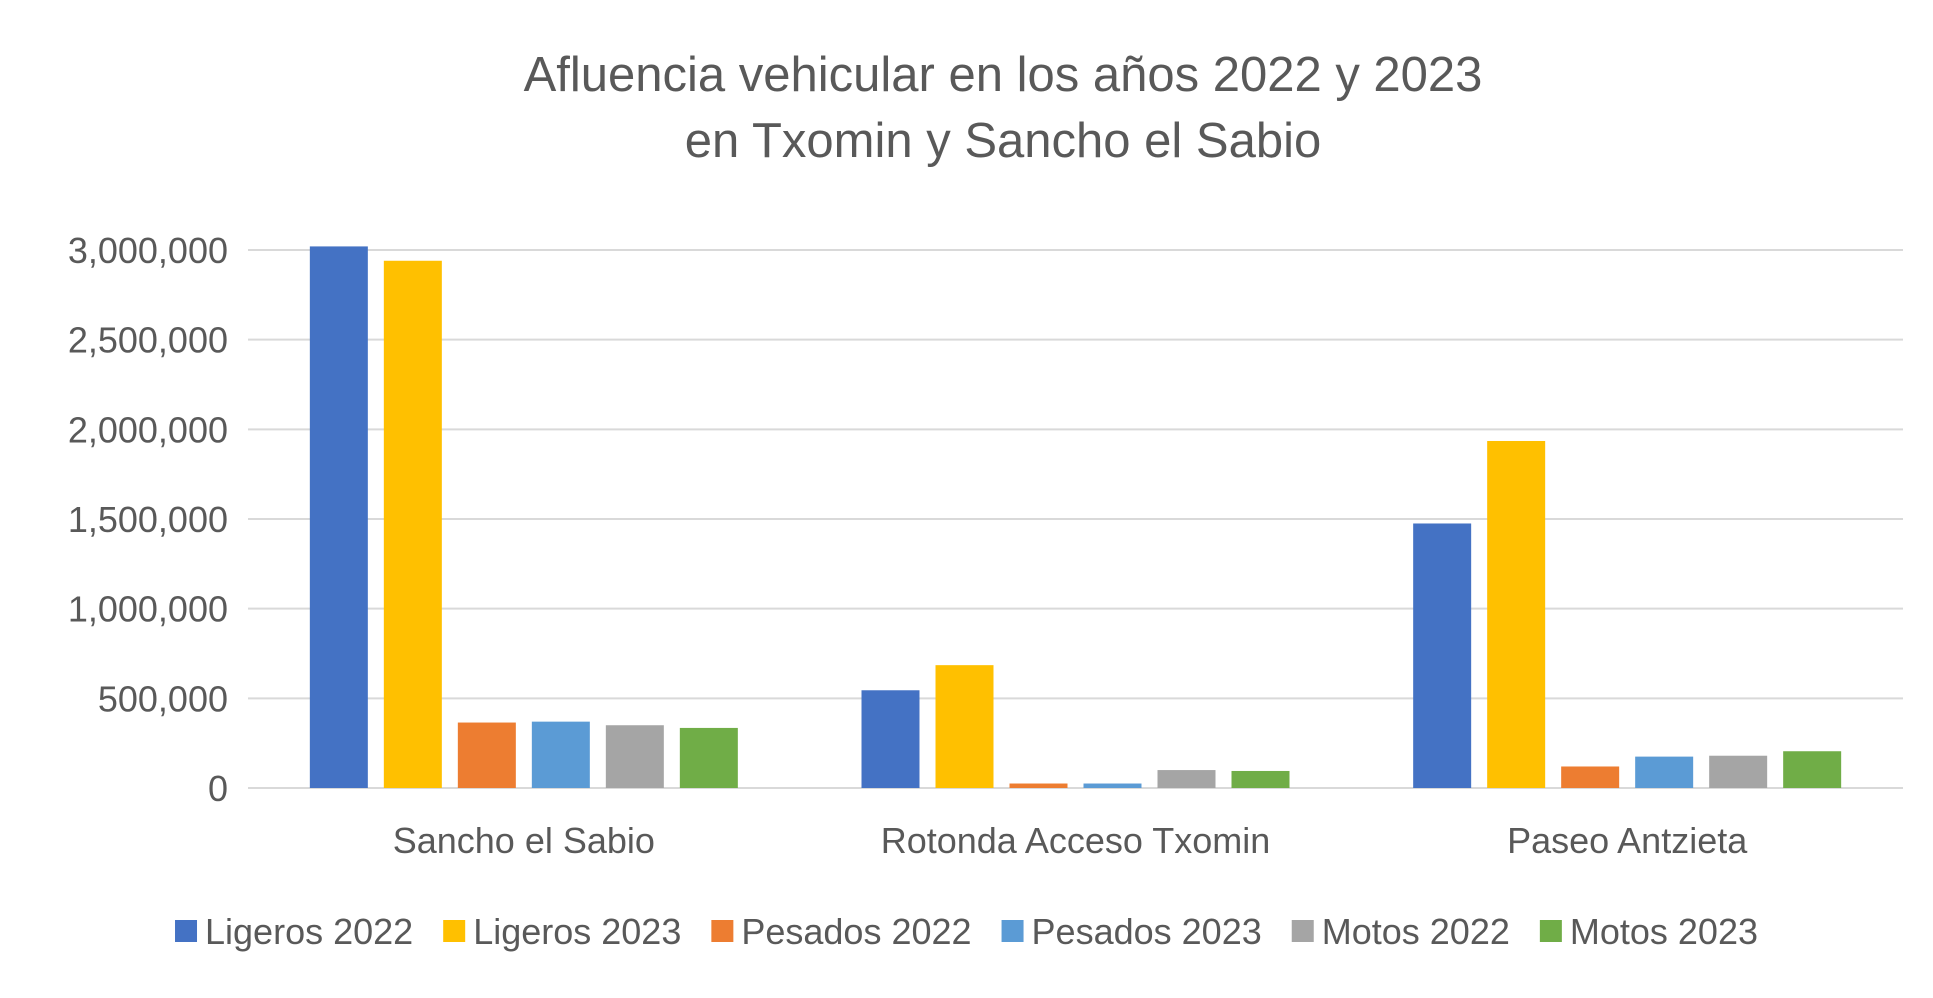 This screenshot has height=998, width=1933. What do you see at coordinates (577, 931) in the screenshot?
I see `legend-label: Ligeros 2023` at bounding box center [577, 931].